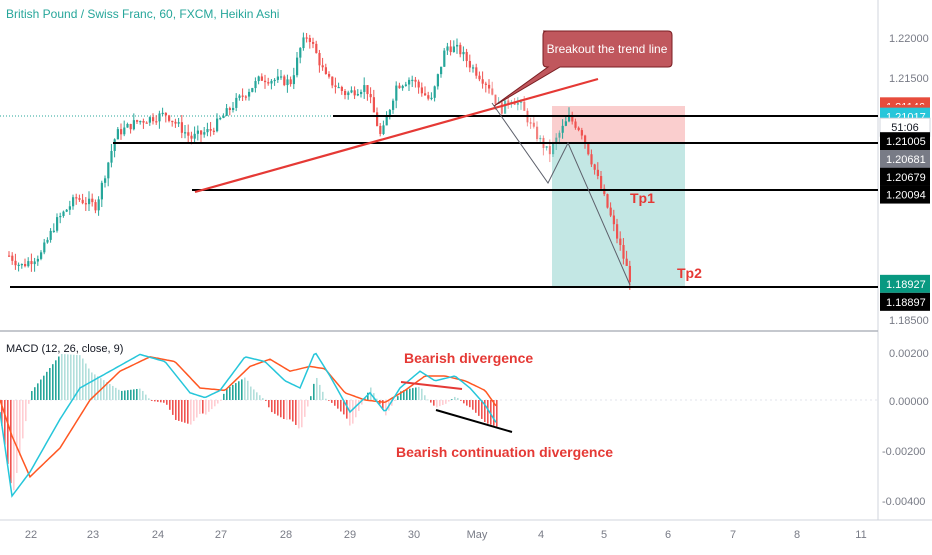 This screenshot has height=555, width=932. Describe the element at coordinates (396, 135) in the screenshot. I see `trend-line` at that location.